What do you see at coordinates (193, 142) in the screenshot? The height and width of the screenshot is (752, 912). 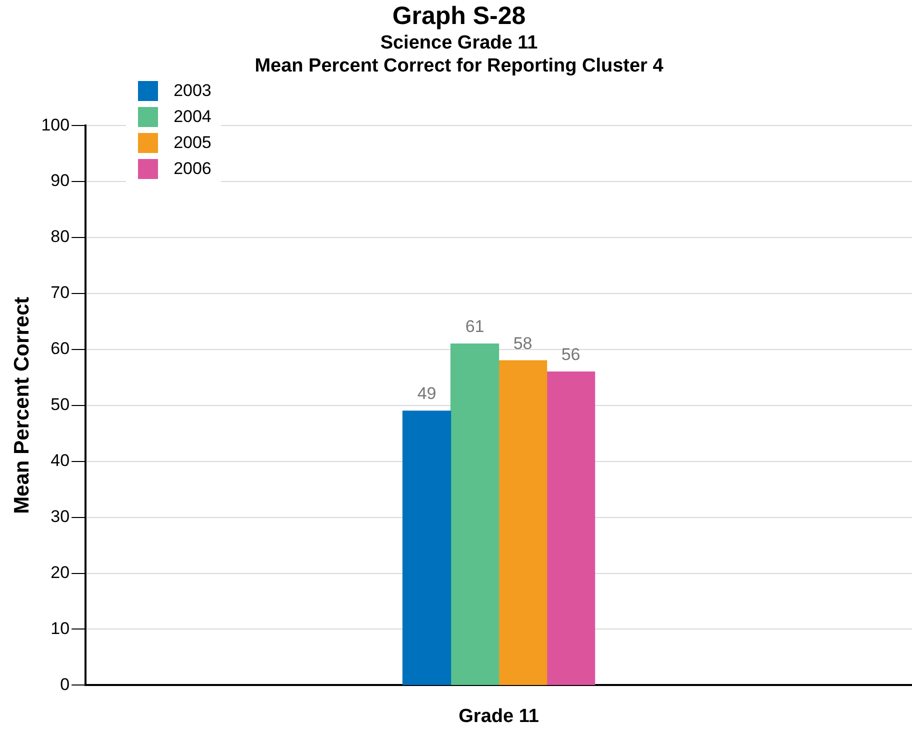 I see `legend-label: 2005` at bounding box center [193, 142].